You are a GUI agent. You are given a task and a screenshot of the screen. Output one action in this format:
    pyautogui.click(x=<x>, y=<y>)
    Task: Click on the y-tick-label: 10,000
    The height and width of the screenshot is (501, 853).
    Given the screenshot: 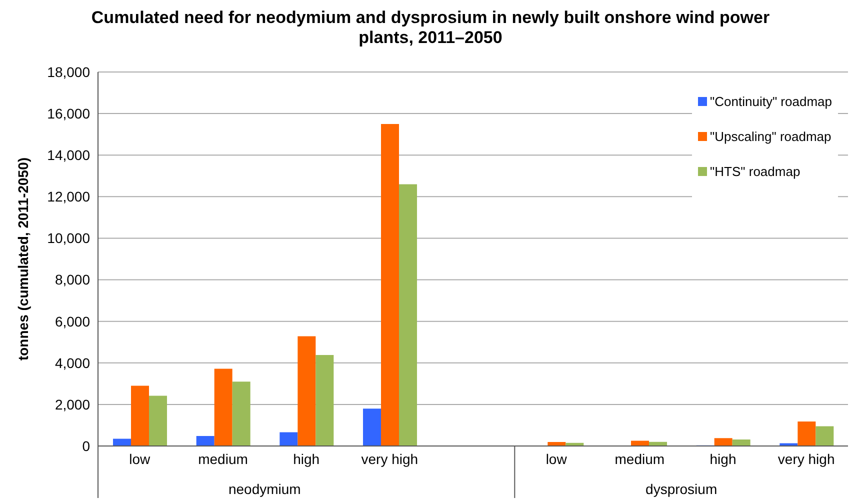 What is the action you would take?
    pyautogui.click(x=68, y=238)
    